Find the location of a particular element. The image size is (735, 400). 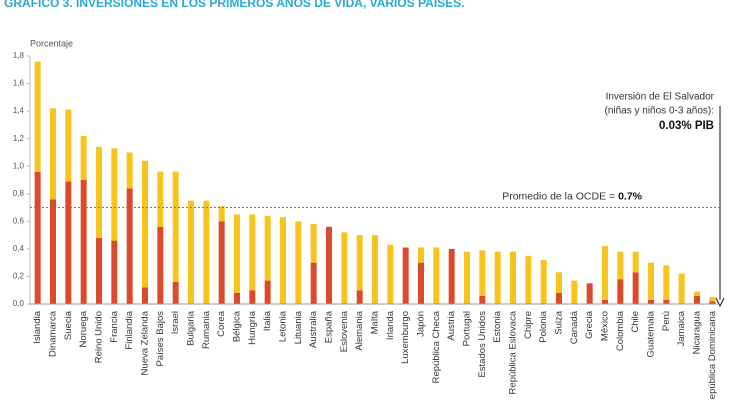

x-tick-label: Grecia is located at coordinates (589, 324).